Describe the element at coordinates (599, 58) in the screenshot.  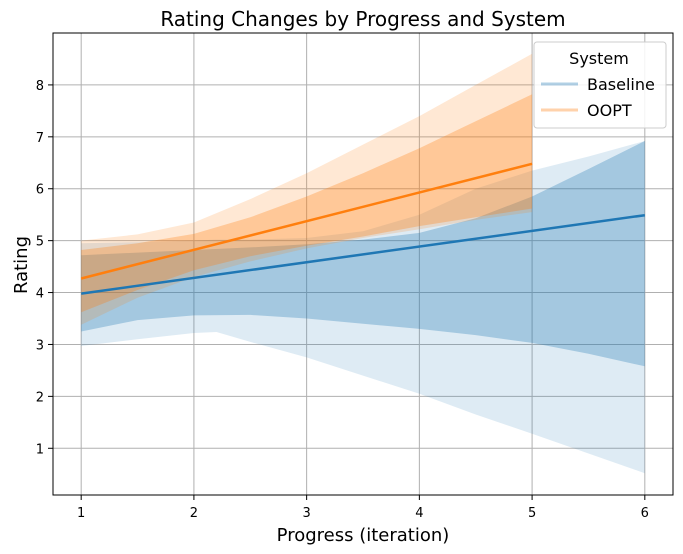
I see `legend-title: System` at that location.